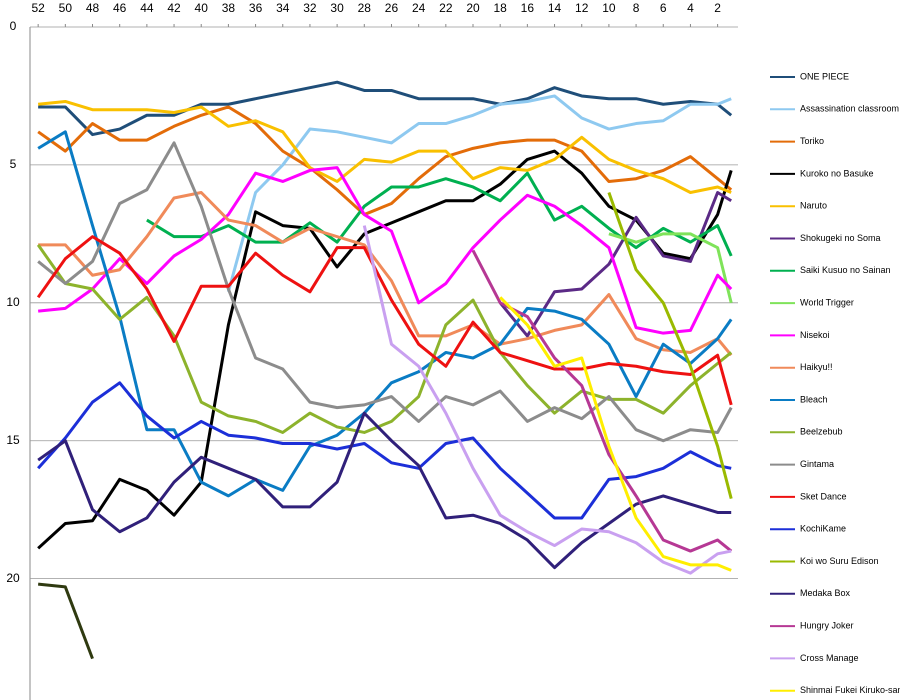 The image size is (900, 700). Describe the element at coordinates (845, 270) in the screenshot. I see `legend-label: Saiki Kusuo no Sainan` at that location.